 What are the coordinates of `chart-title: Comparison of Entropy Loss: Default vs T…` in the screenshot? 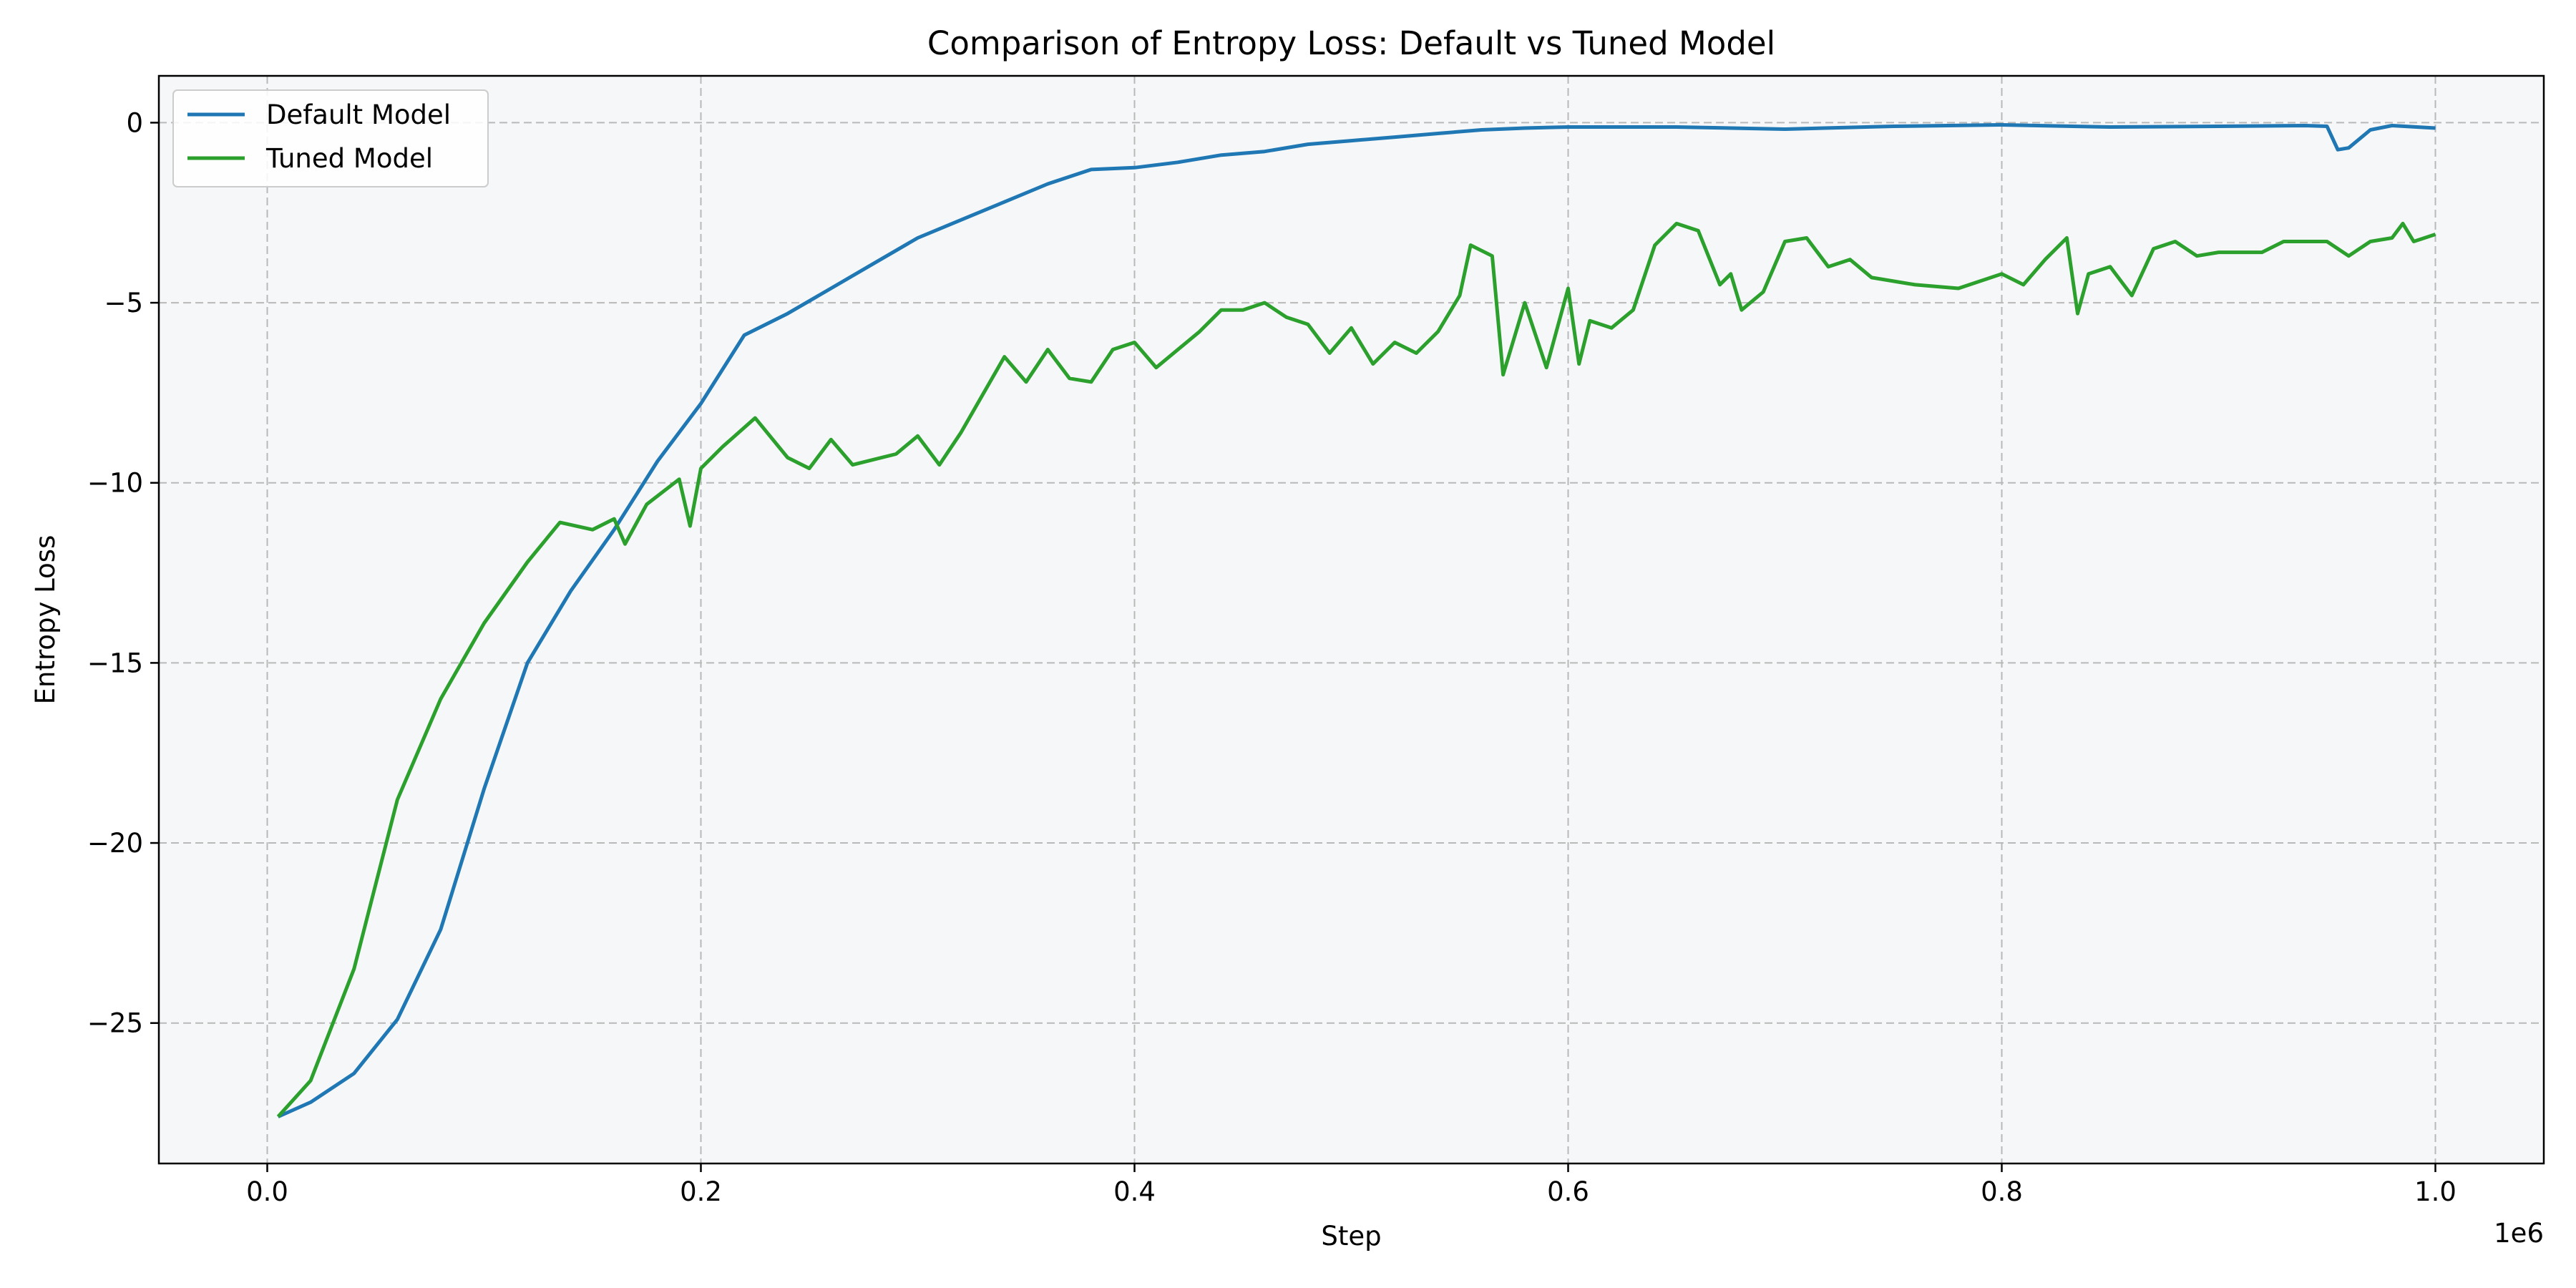 It's located at (1351, 43).